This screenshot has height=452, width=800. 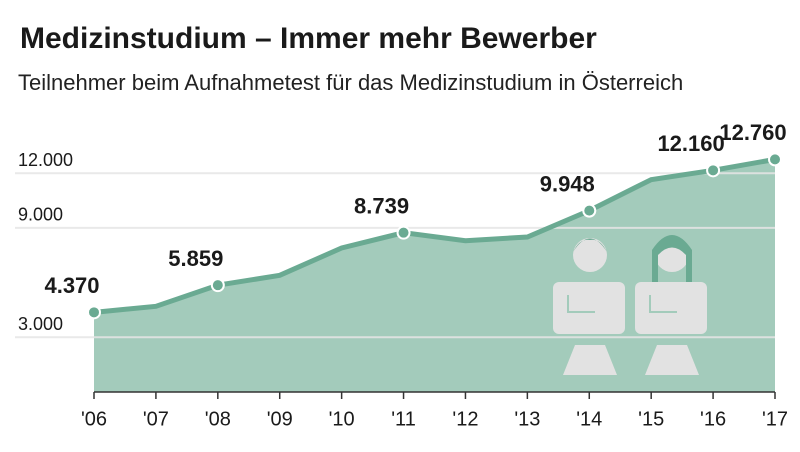 What do you see at coordinates (775, 419) in the screenshot?
I see `x-tick-label: '17` at bounding box center [775, 419].